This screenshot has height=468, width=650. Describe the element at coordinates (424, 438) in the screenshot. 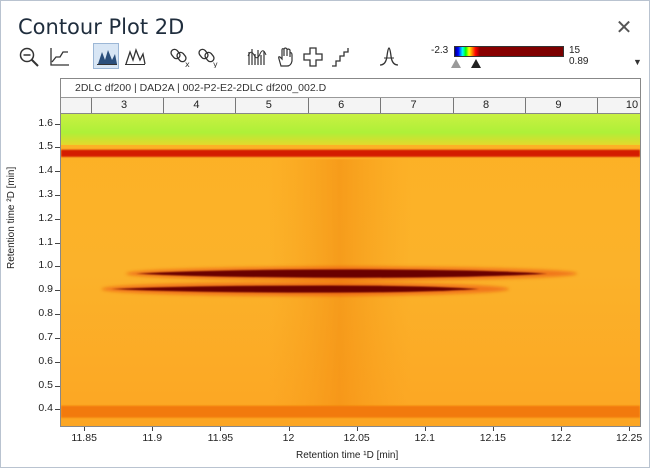

I see `x-tick-label: 12.1` at that location.